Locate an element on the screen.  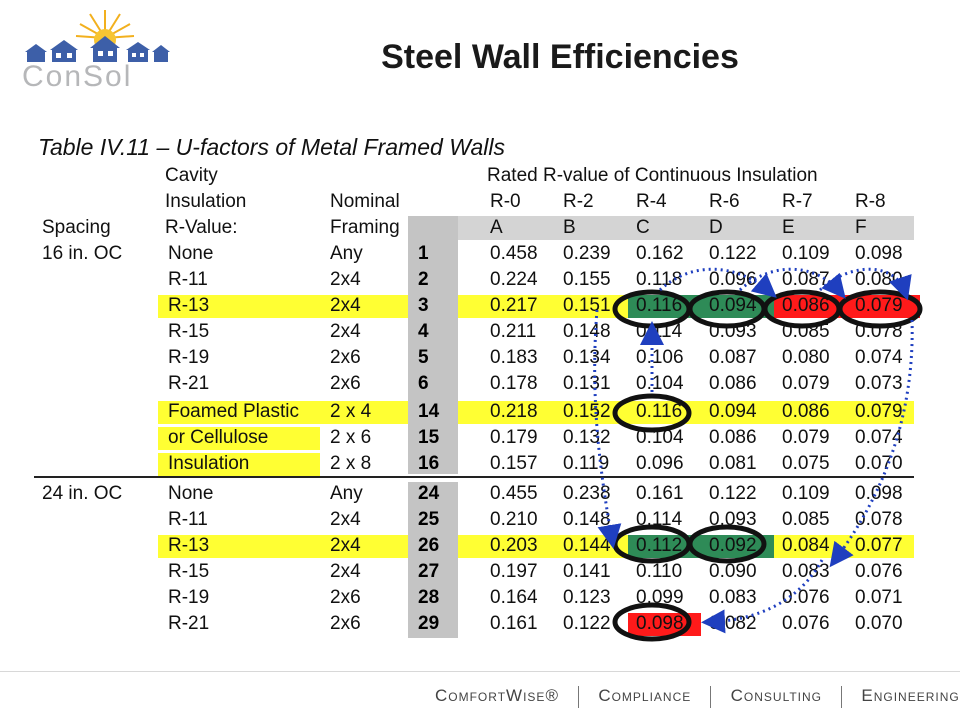
u-factor-cell: 0.217 is located at coordinates (514, 305).